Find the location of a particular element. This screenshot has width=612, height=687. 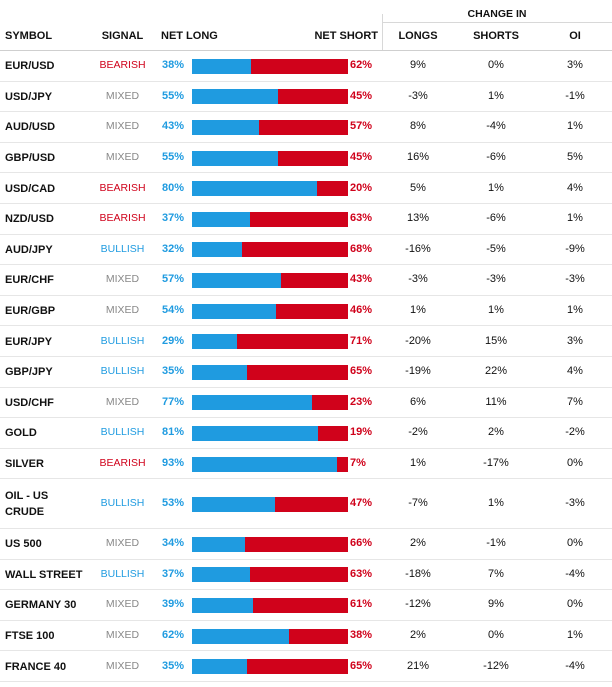

row-symbol: EUR/JPY is located at coordinates (29, 341).